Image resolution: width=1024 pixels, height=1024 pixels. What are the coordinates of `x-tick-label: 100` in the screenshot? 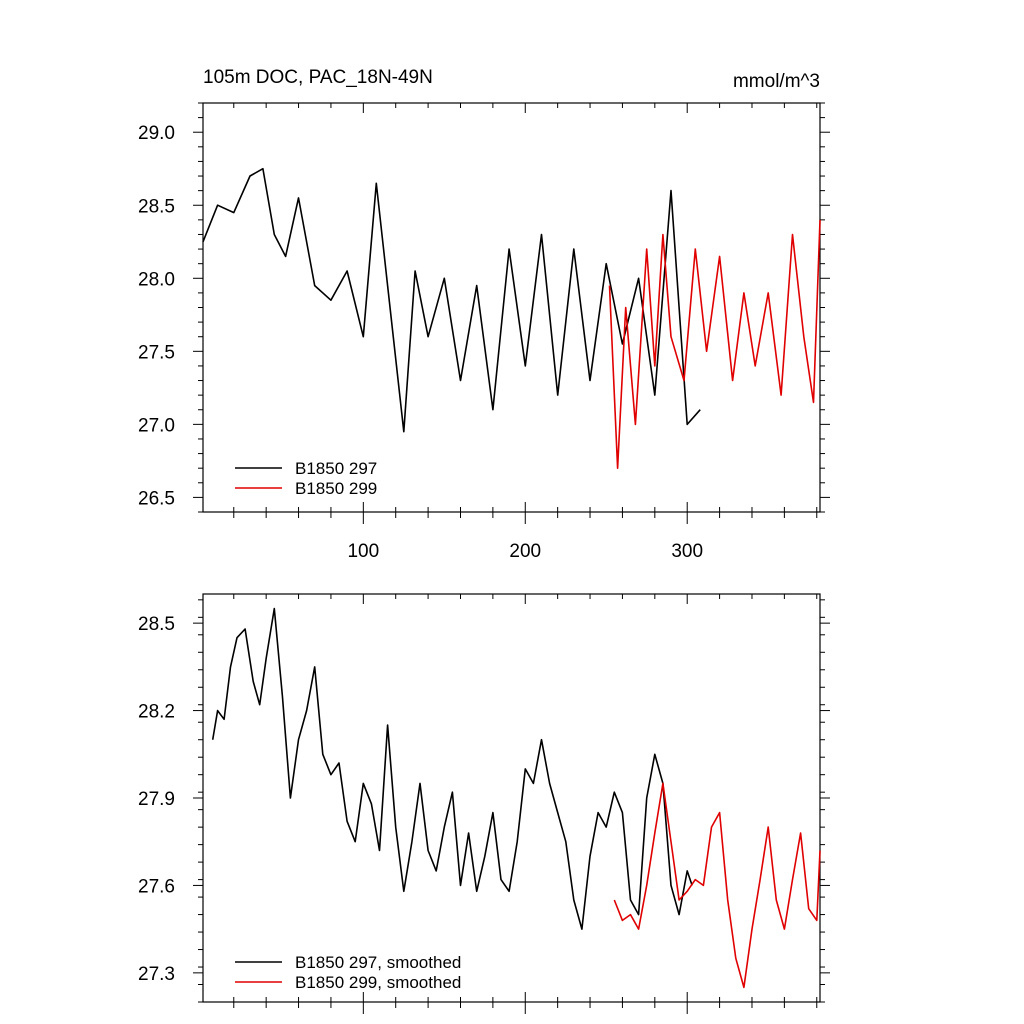 It's located at (363, 551).